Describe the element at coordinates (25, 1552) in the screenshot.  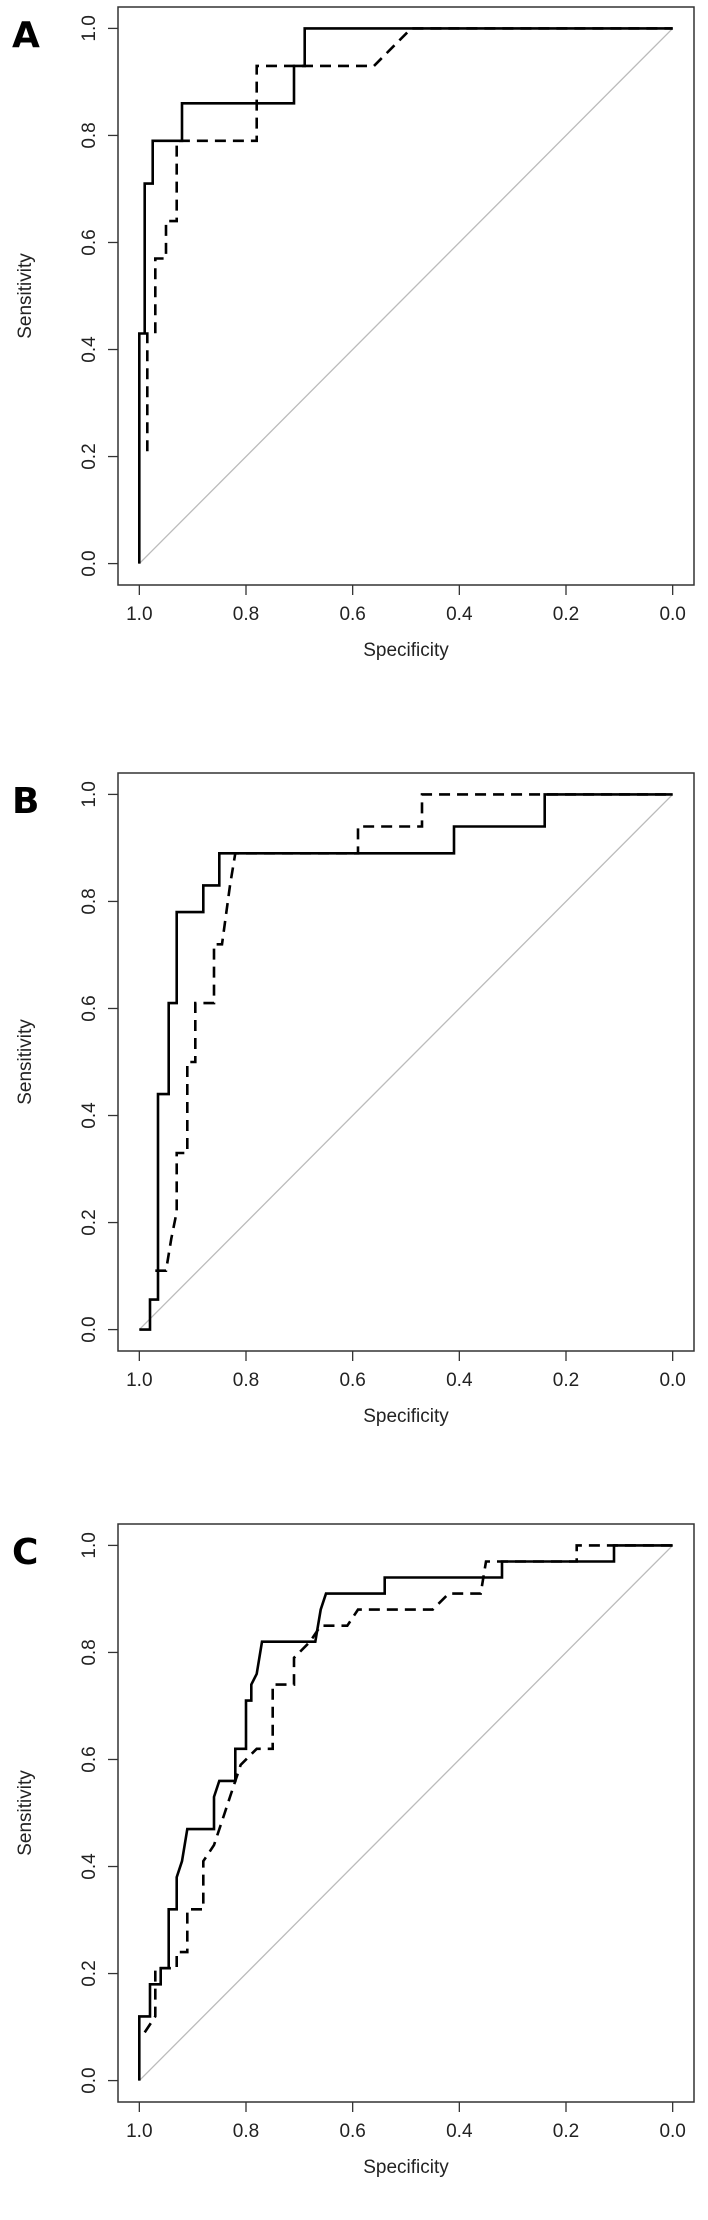
I see `panel-label: C` at that location.